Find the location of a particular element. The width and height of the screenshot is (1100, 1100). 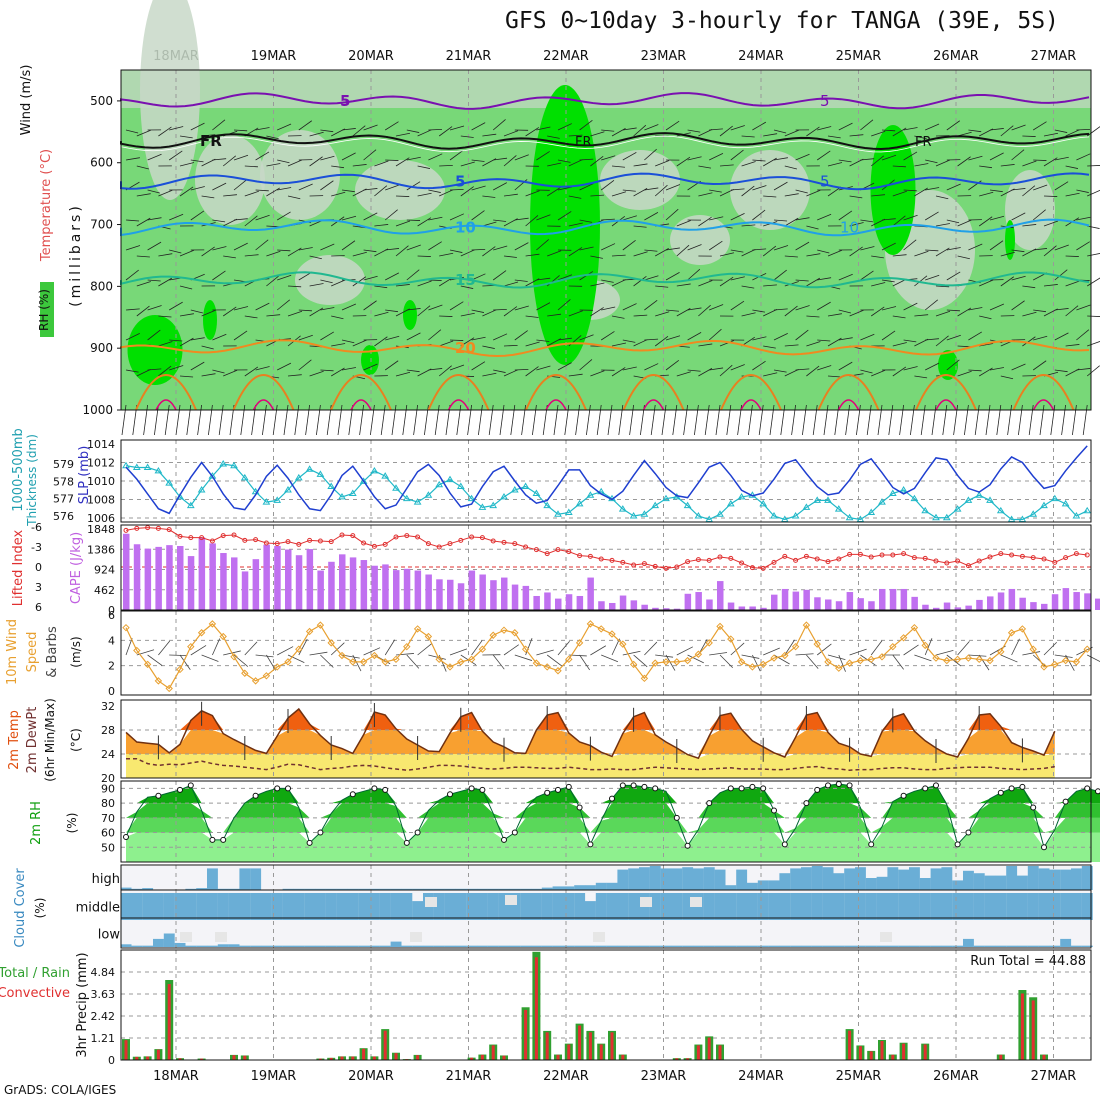

rh-light-patch is located at coordinates (700, 240).